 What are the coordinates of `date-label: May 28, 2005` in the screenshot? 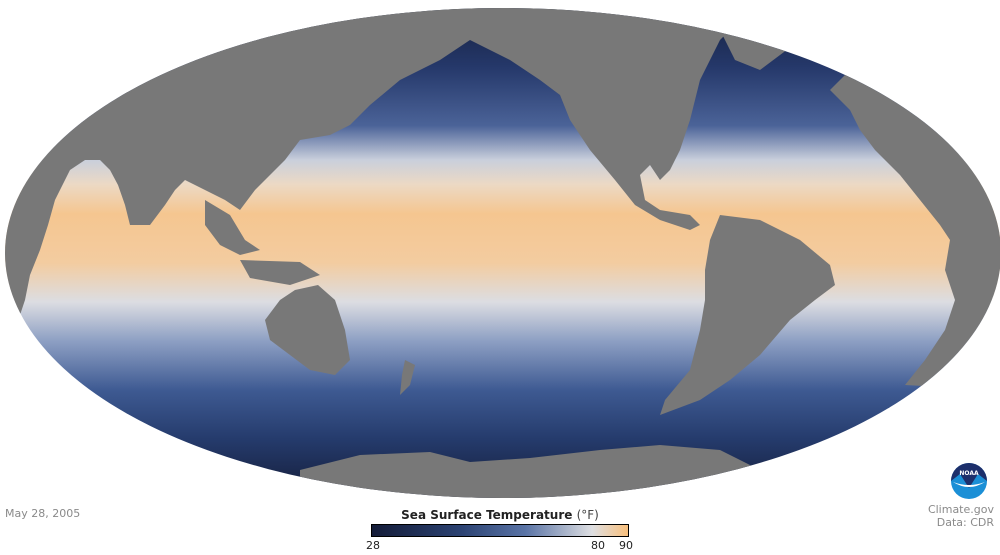 It's located at (43, 513).